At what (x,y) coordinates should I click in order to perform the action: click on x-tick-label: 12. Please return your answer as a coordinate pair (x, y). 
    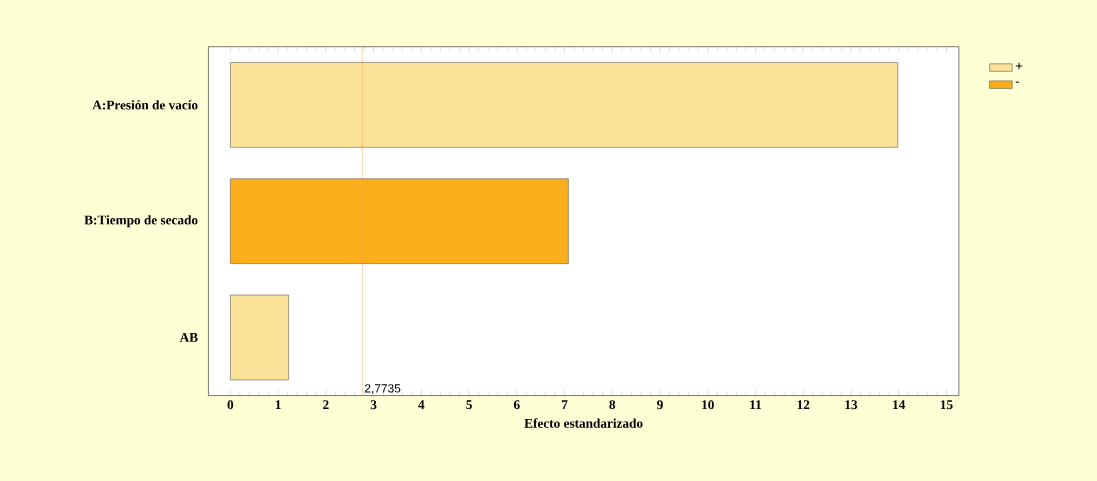
    Looking at the image, I should click on (803, 405).